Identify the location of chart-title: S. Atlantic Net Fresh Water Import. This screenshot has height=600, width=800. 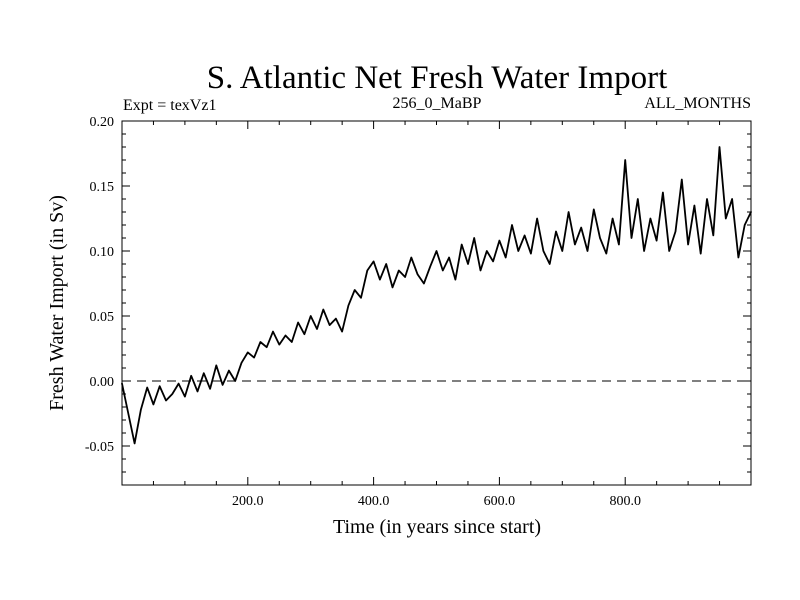
(437, 78).